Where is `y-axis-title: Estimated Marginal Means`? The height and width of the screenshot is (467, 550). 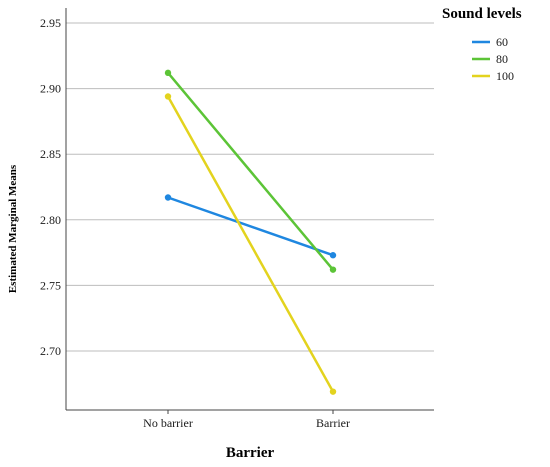 y-axis-title: Estimated Marginal Means is located at coordinates (13, 228).